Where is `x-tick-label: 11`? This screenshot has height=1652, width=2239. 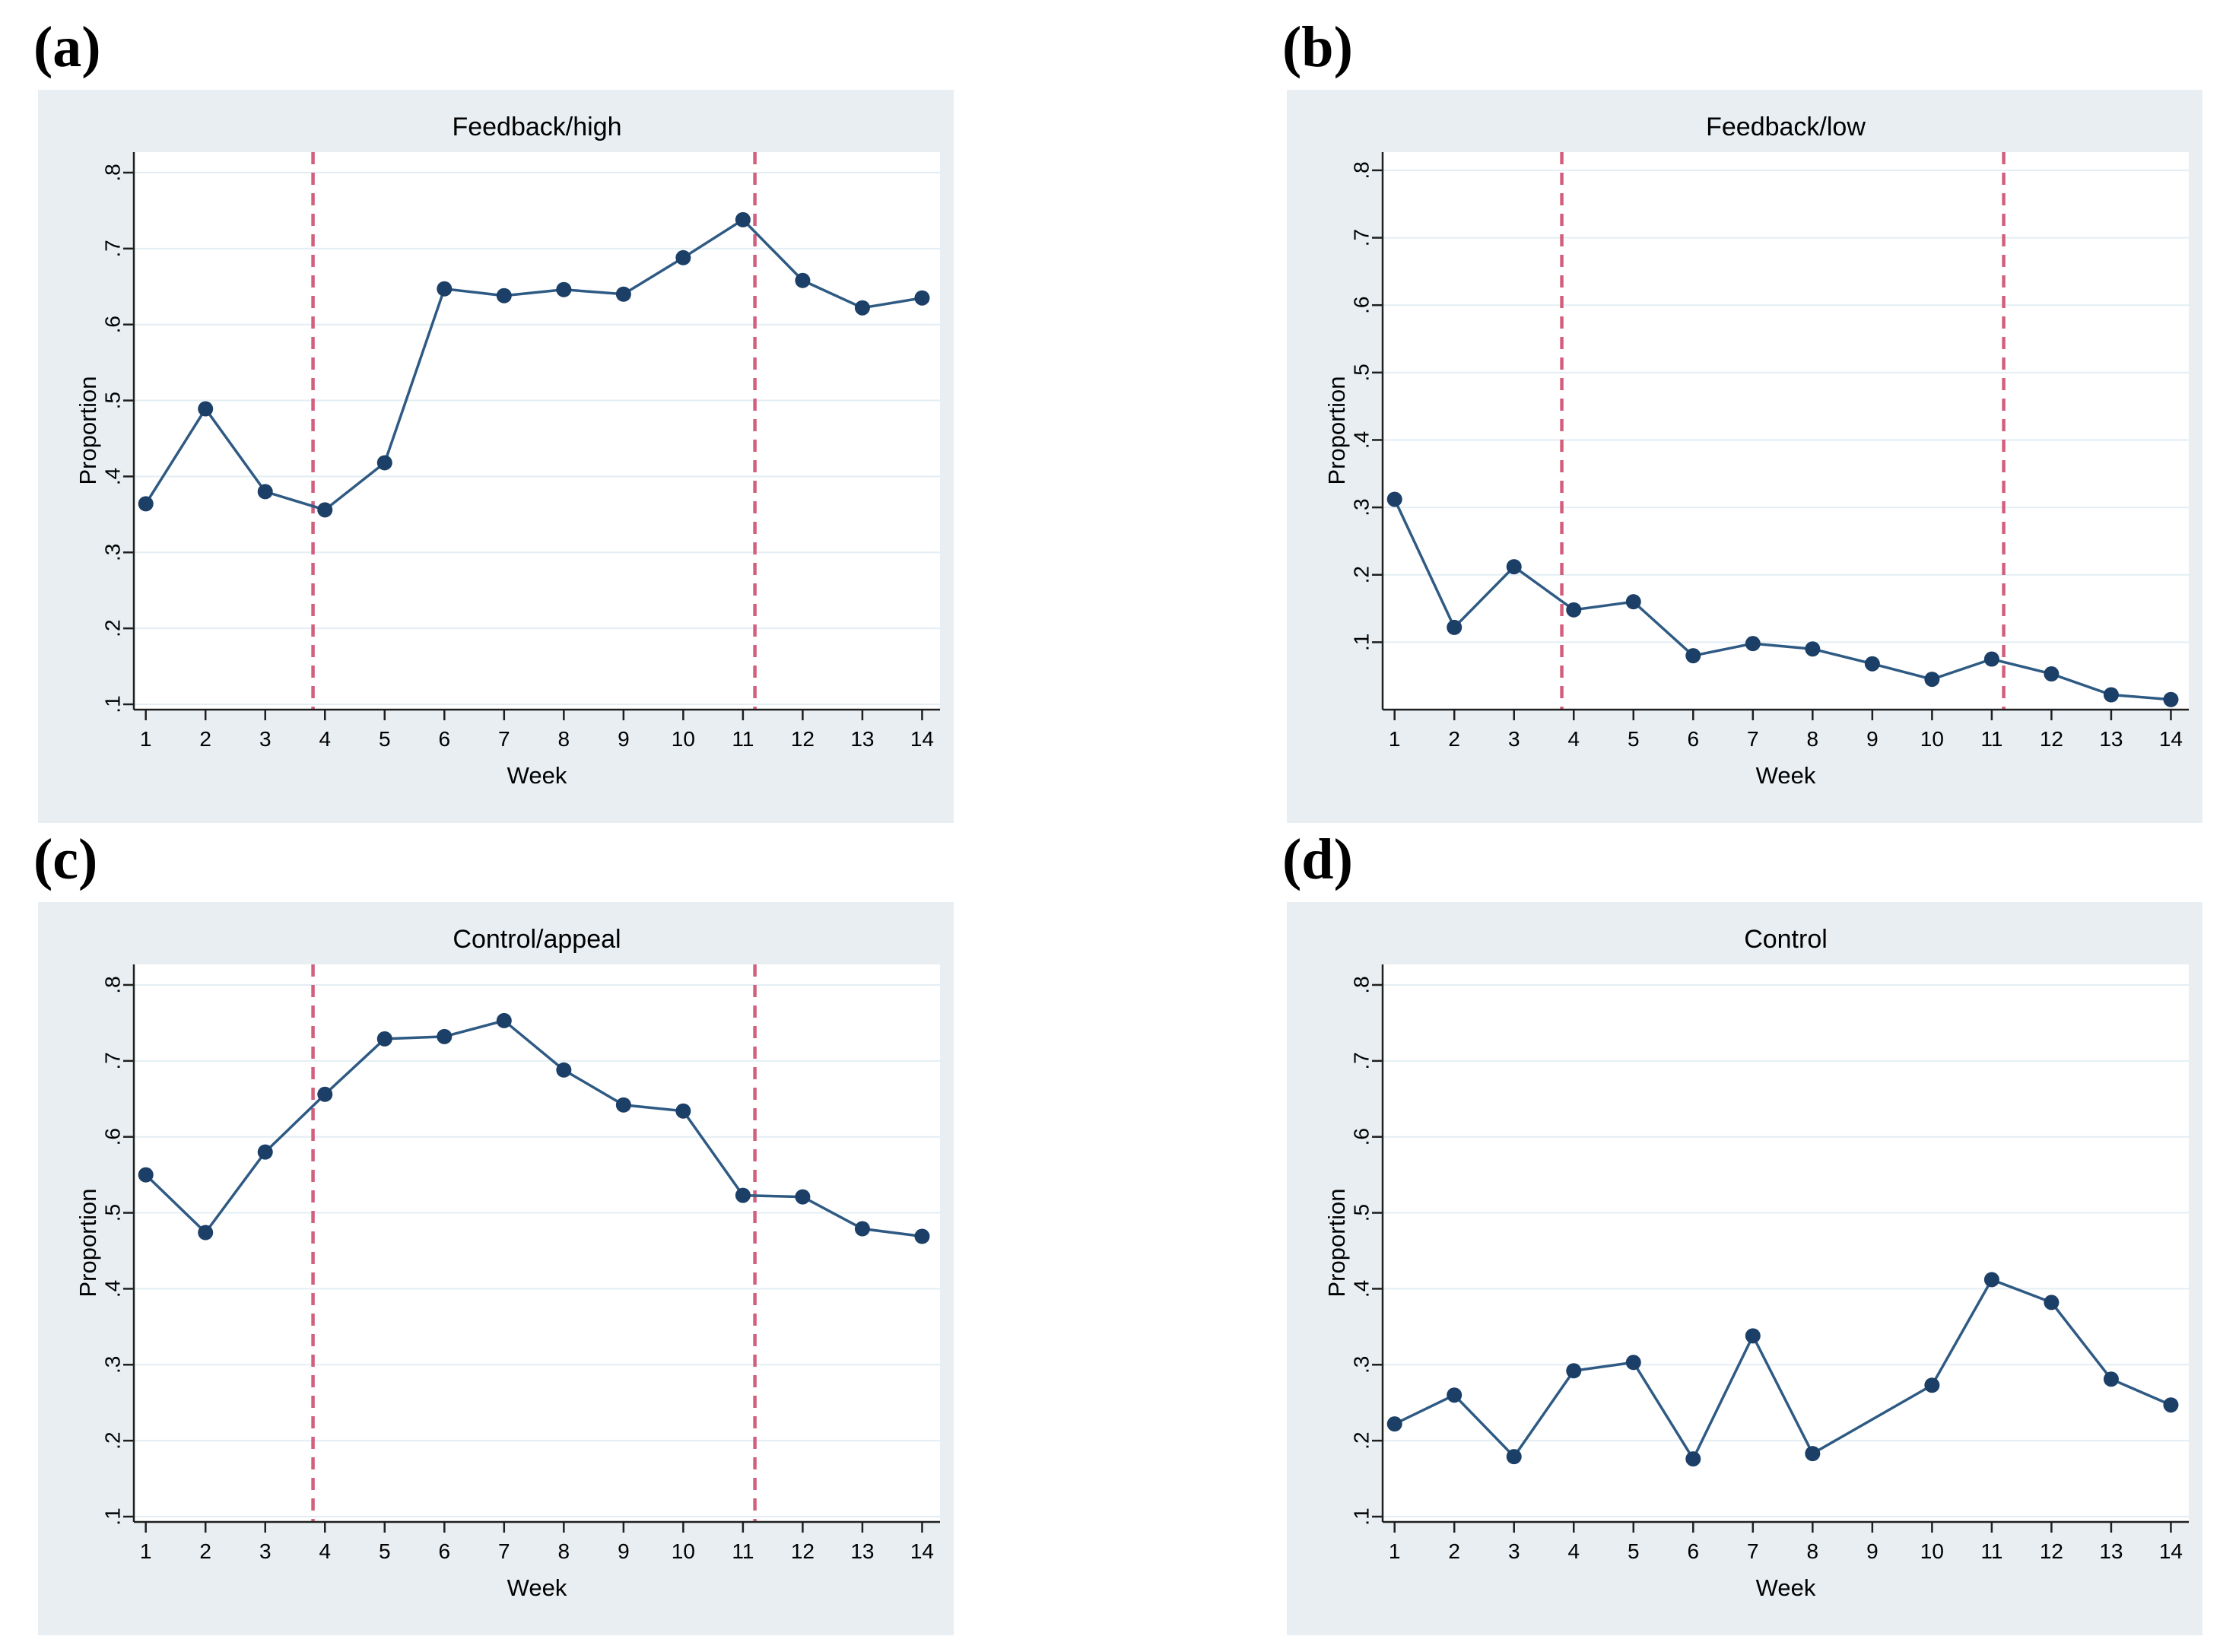
x-tick-label: 11 is located at coordinates (1991, 739).